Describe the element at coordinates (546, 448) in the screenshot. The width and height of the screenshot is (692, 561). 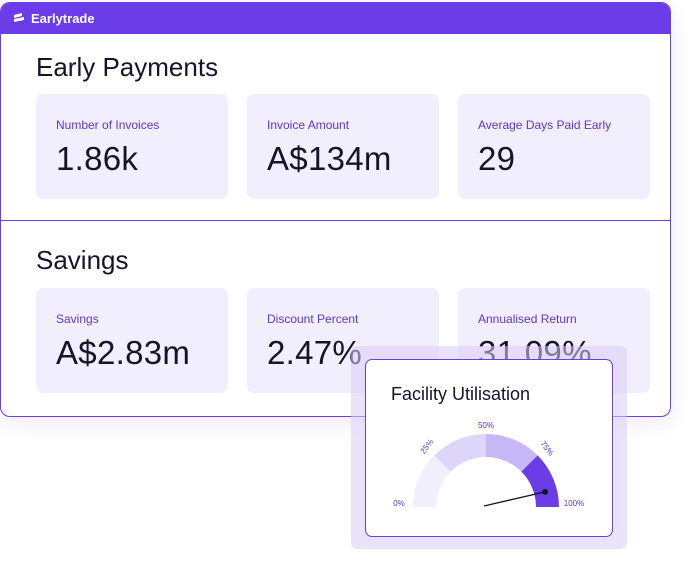
I see `gauge-tick-75: 75%` at that location.